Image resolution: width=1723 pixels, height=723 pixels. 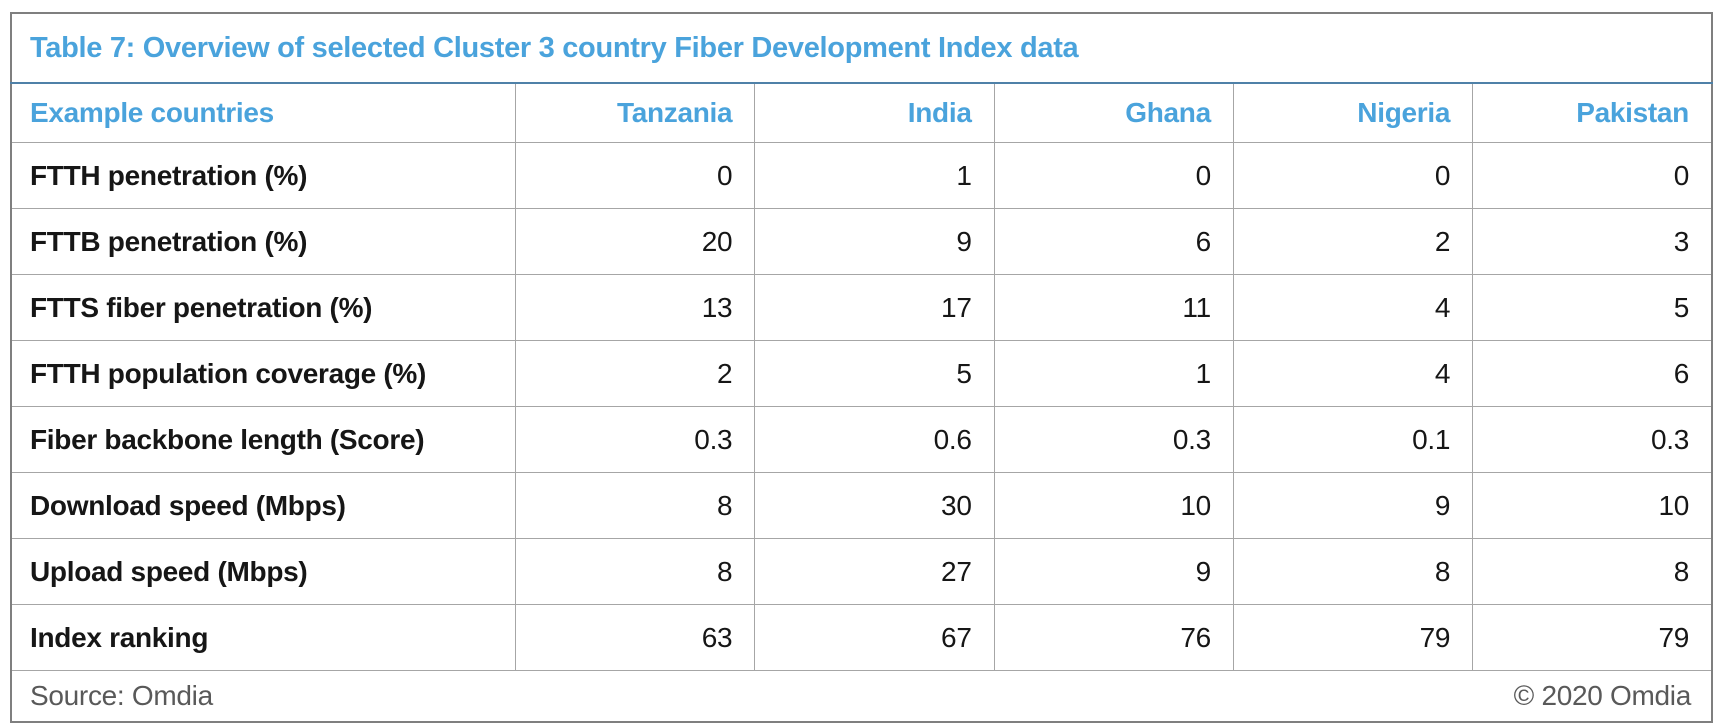 What do you see at coordinates (263, 637) in the screenshot?
I see `row-label: Index ranking` at bounding box center [263, 637].